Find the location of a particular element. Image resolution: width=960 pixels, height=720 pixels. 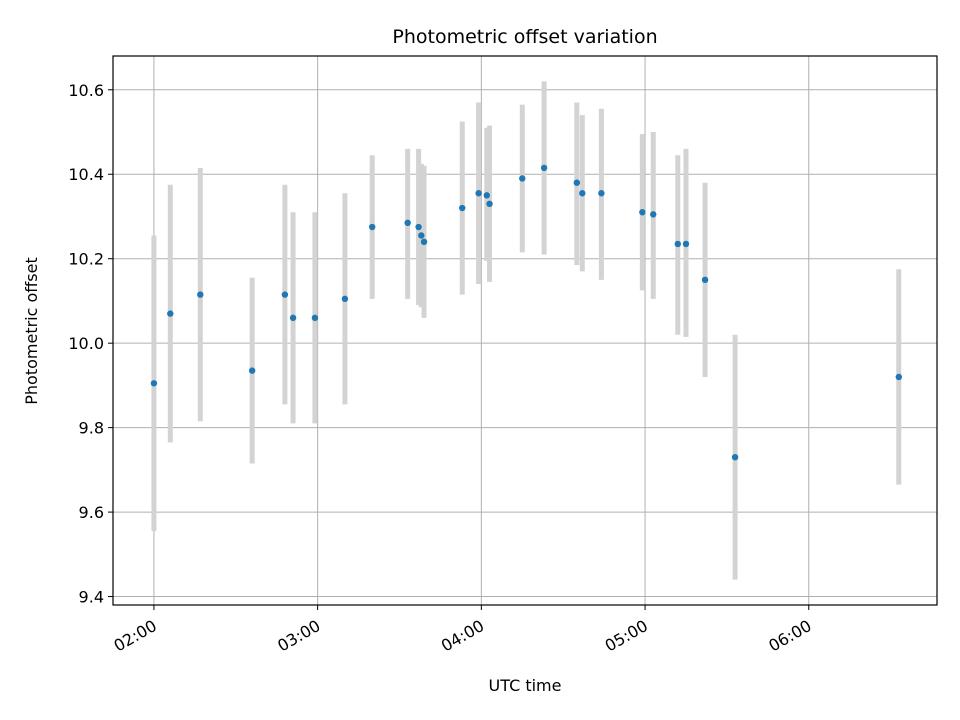

y-tick-label: 10.6 is located at coordinates (86, 90).